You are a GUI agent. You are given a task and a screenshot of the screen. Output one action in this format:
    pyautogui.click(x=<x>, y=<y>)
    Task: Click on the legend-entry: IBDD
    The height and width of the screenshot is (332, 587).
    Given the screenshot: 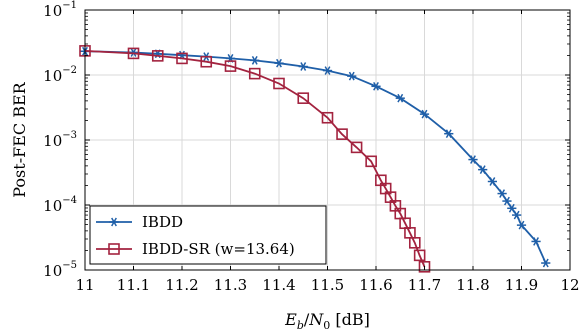 What is the action you would take?
    pyautogui.click(x=139, y=222)
    